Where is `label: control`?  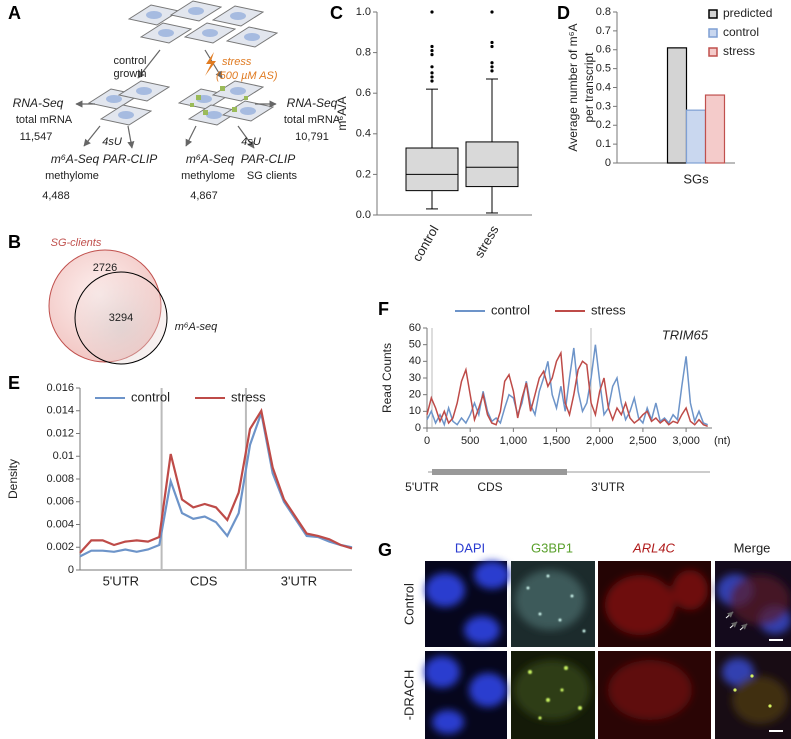 label: control is located at coordinates (129, 61).